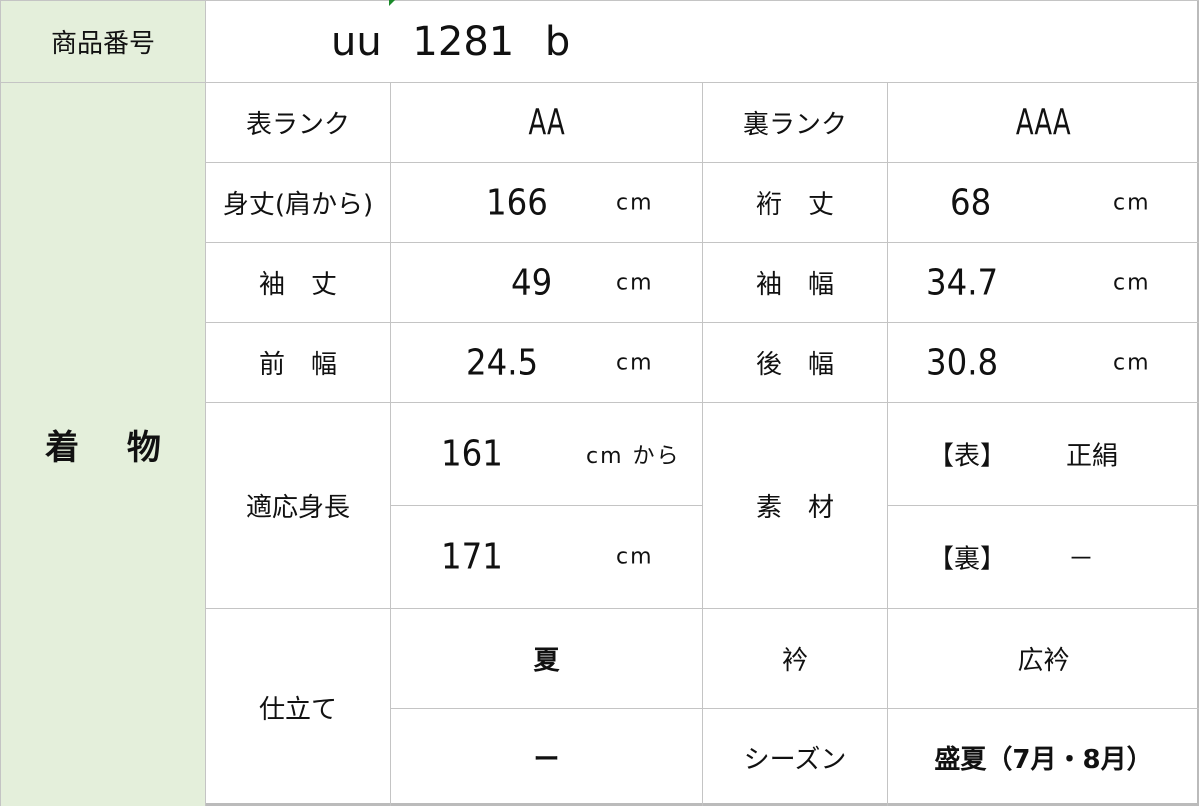 The height and width of the screenshot is (809, 1200). I want to click on yuki-value: 68 cm, so click(1043, 202).